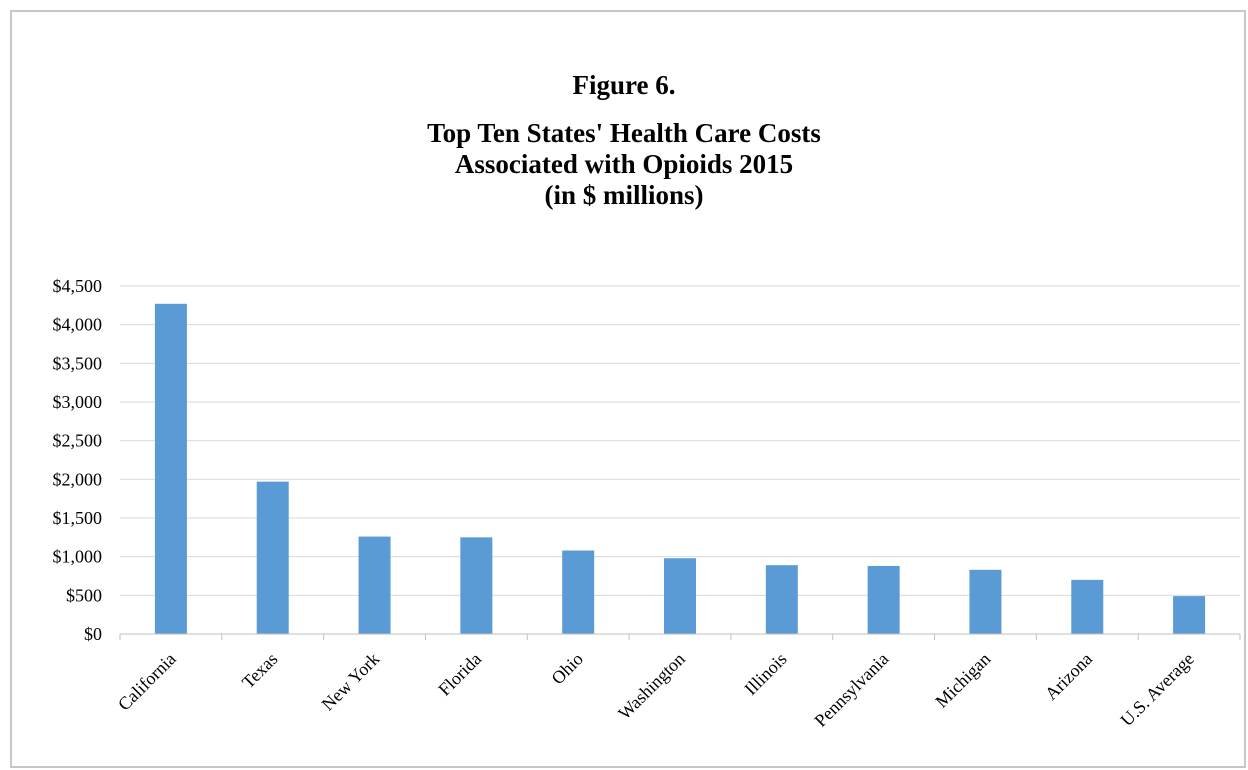 The width and height of the screenshot is (1248, 770). I want to click on x-tick-label: Washington, so click(651, 686).